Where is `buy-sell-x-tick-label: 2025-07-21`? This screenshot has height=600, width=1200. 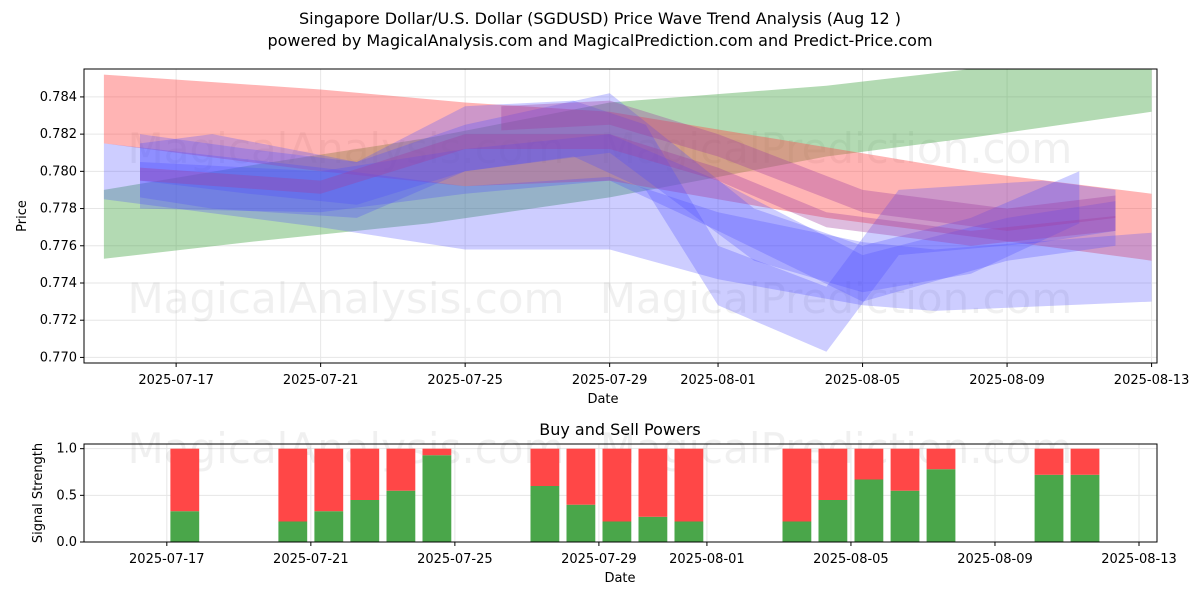 buy-sell-x-tick-label: 2025-07-21 is located at coordinates (311, 559).